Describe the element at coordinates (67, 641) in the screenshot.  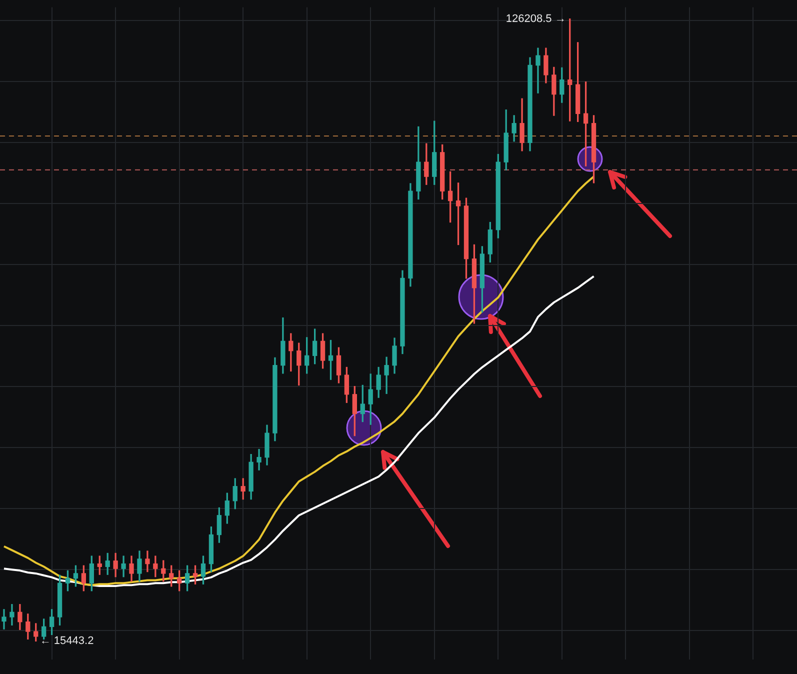
I see `annotation: ← 15443.2` at that location.